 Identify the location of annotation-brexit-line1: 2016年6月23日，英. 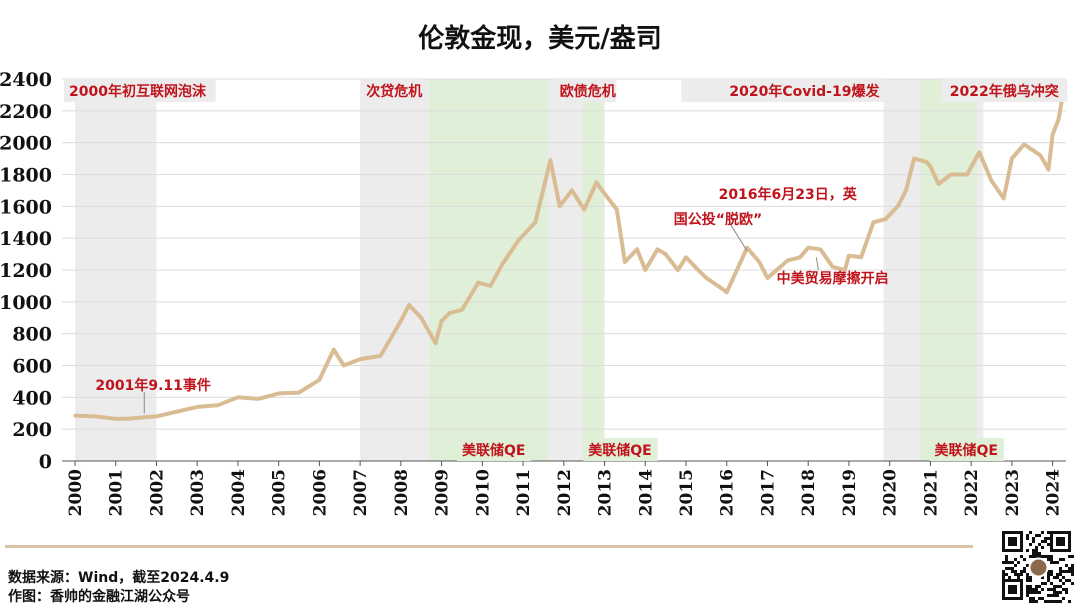
(788, 194).